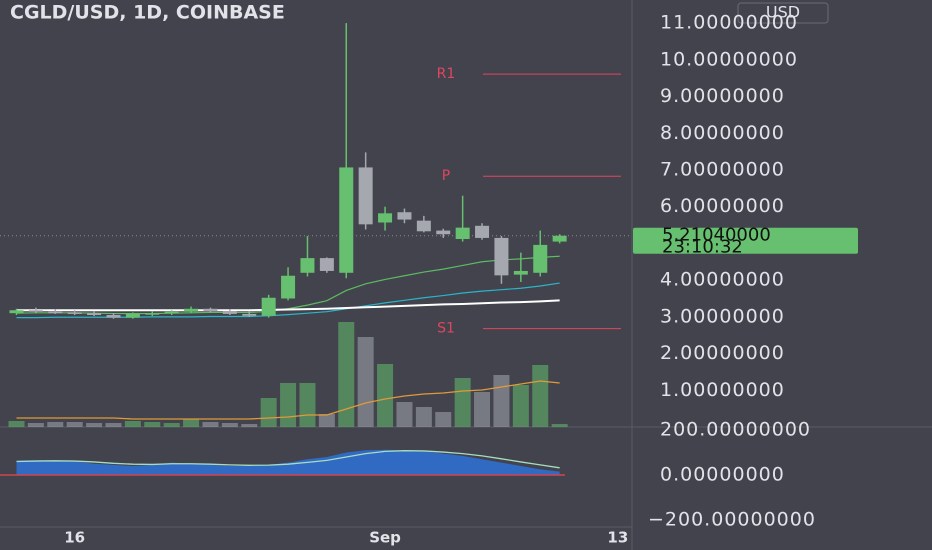 The height and width of the screenshot is (550, 932). What do you see at coordinates (446, 74) in the screenshot?
I see `pivot-label: R1` at bounding box center [446, 74].